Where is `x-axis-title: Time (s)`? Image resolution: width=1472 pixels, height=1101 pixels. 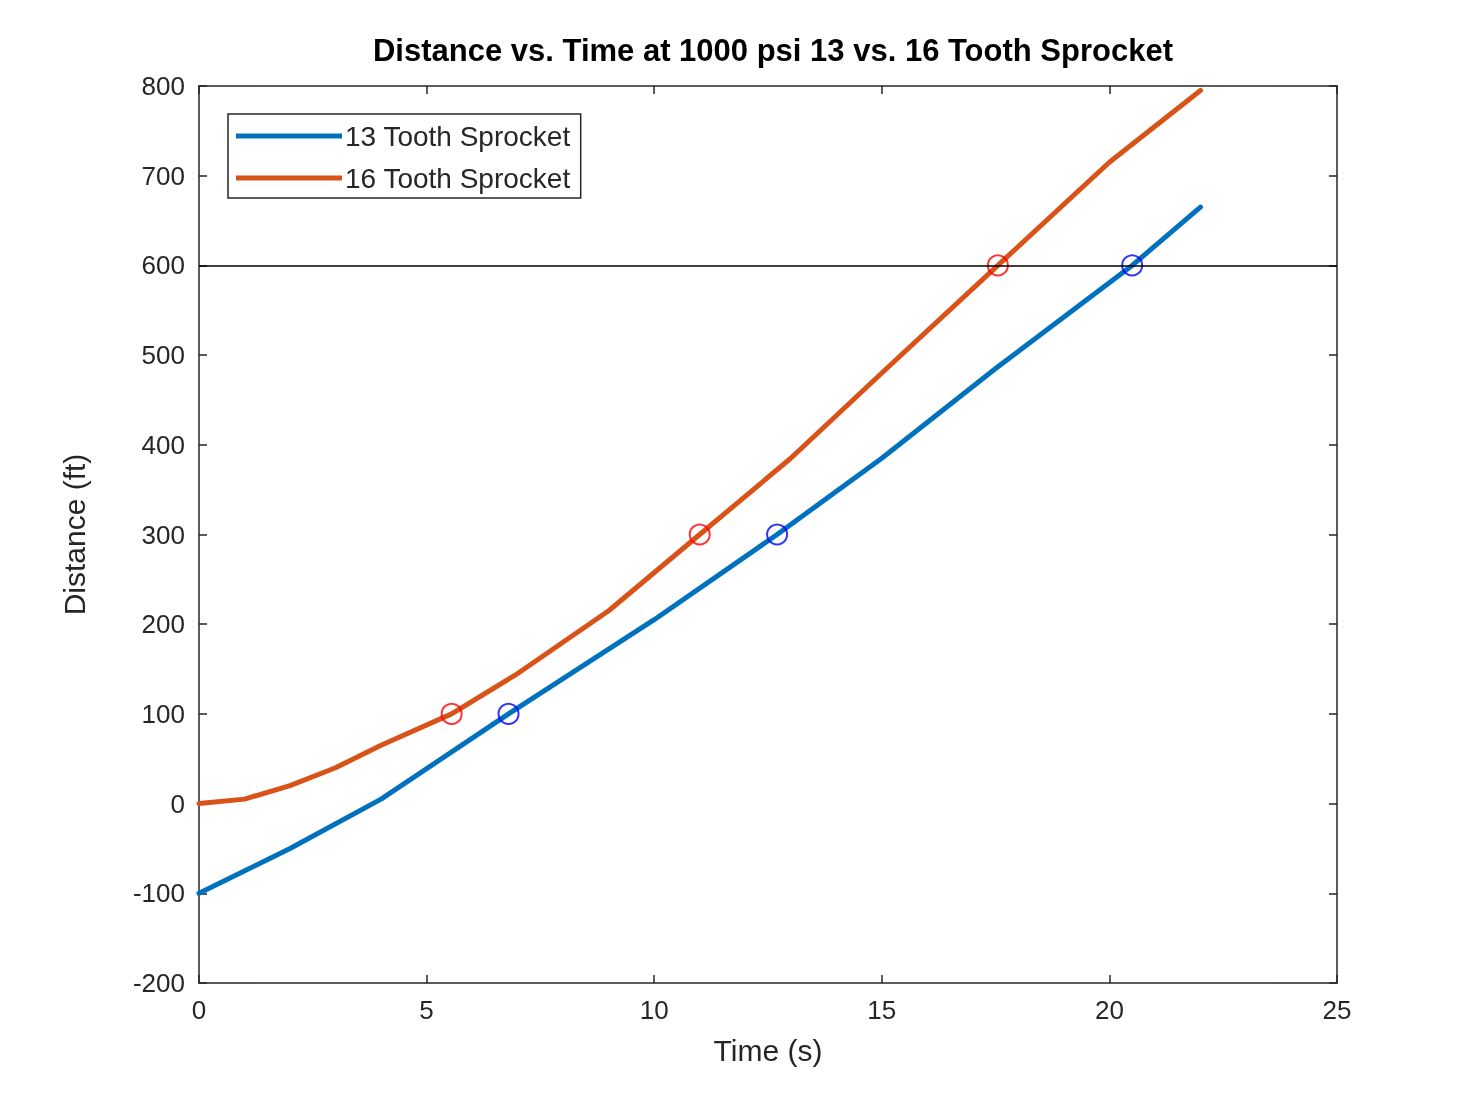 x-axis-title: Time (s) is located at coordinates (768, 1050).